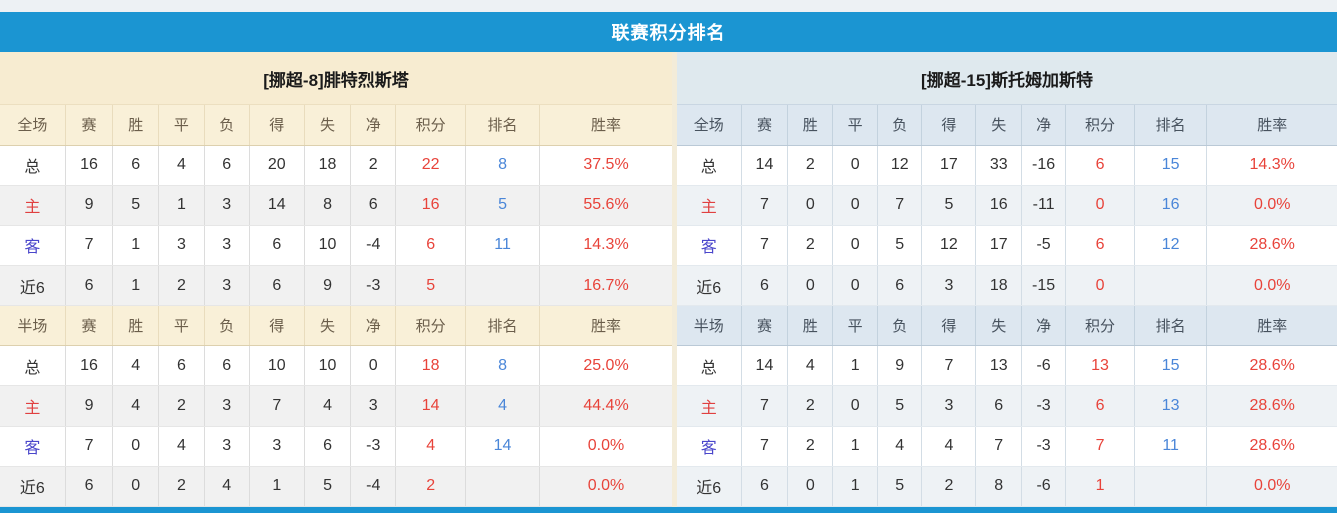 This screenshot has height=513, width=1337. I want to click on stat-cell: 12, so click(949, 246).